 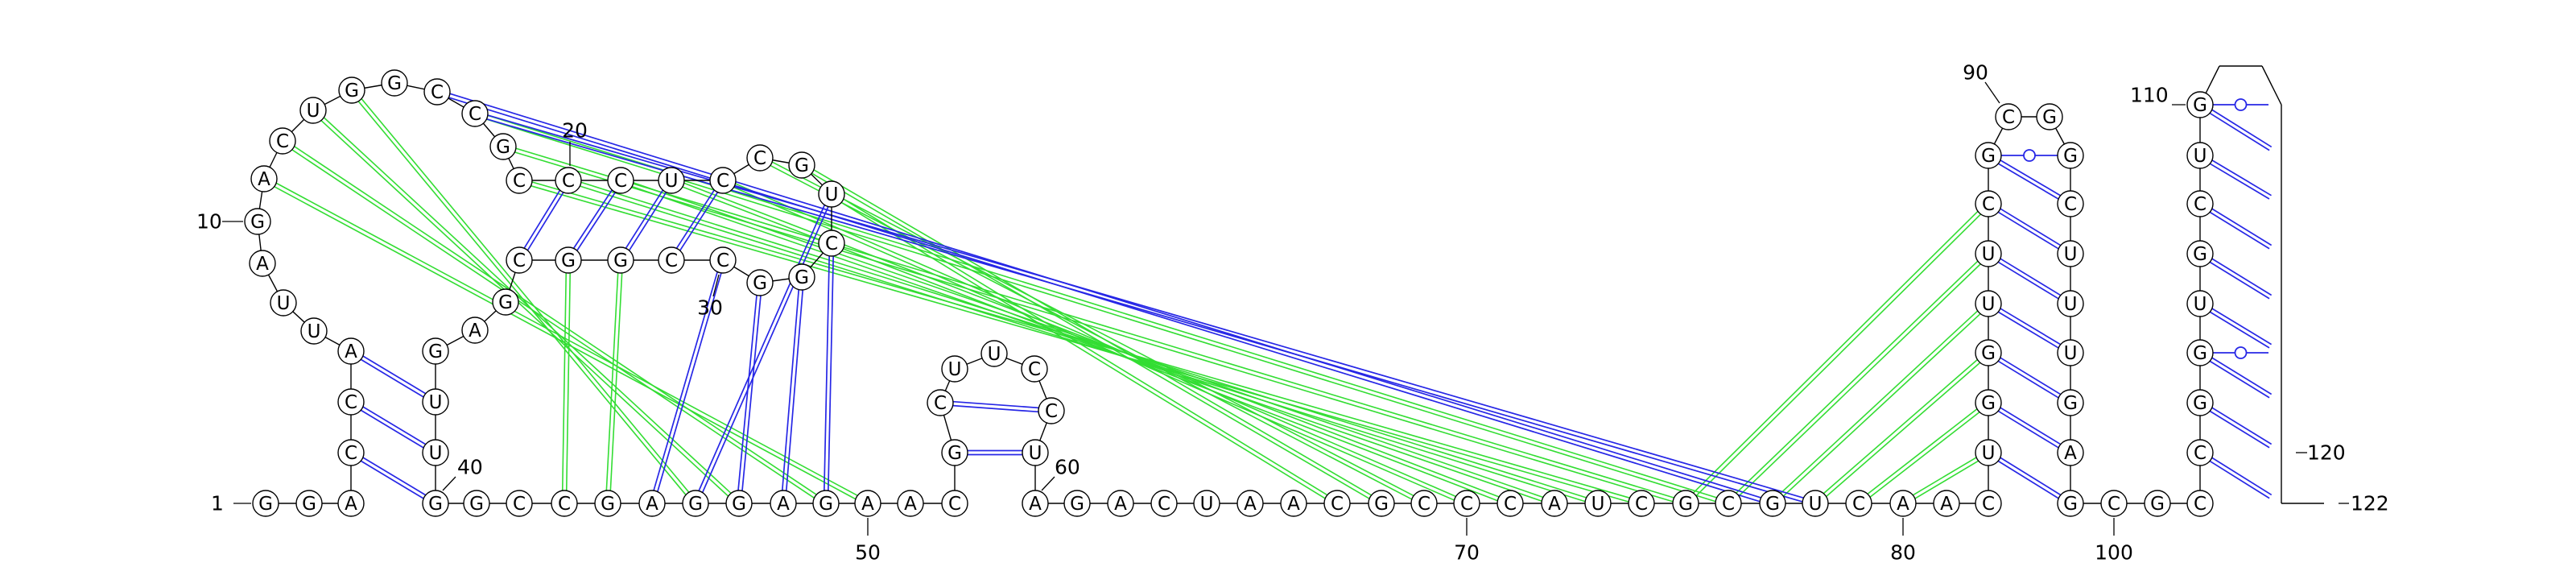 What do you see at coordinates (1903, 553) in the screenshot?
I see `position-number: 80` at bounding box center [1903, 553].